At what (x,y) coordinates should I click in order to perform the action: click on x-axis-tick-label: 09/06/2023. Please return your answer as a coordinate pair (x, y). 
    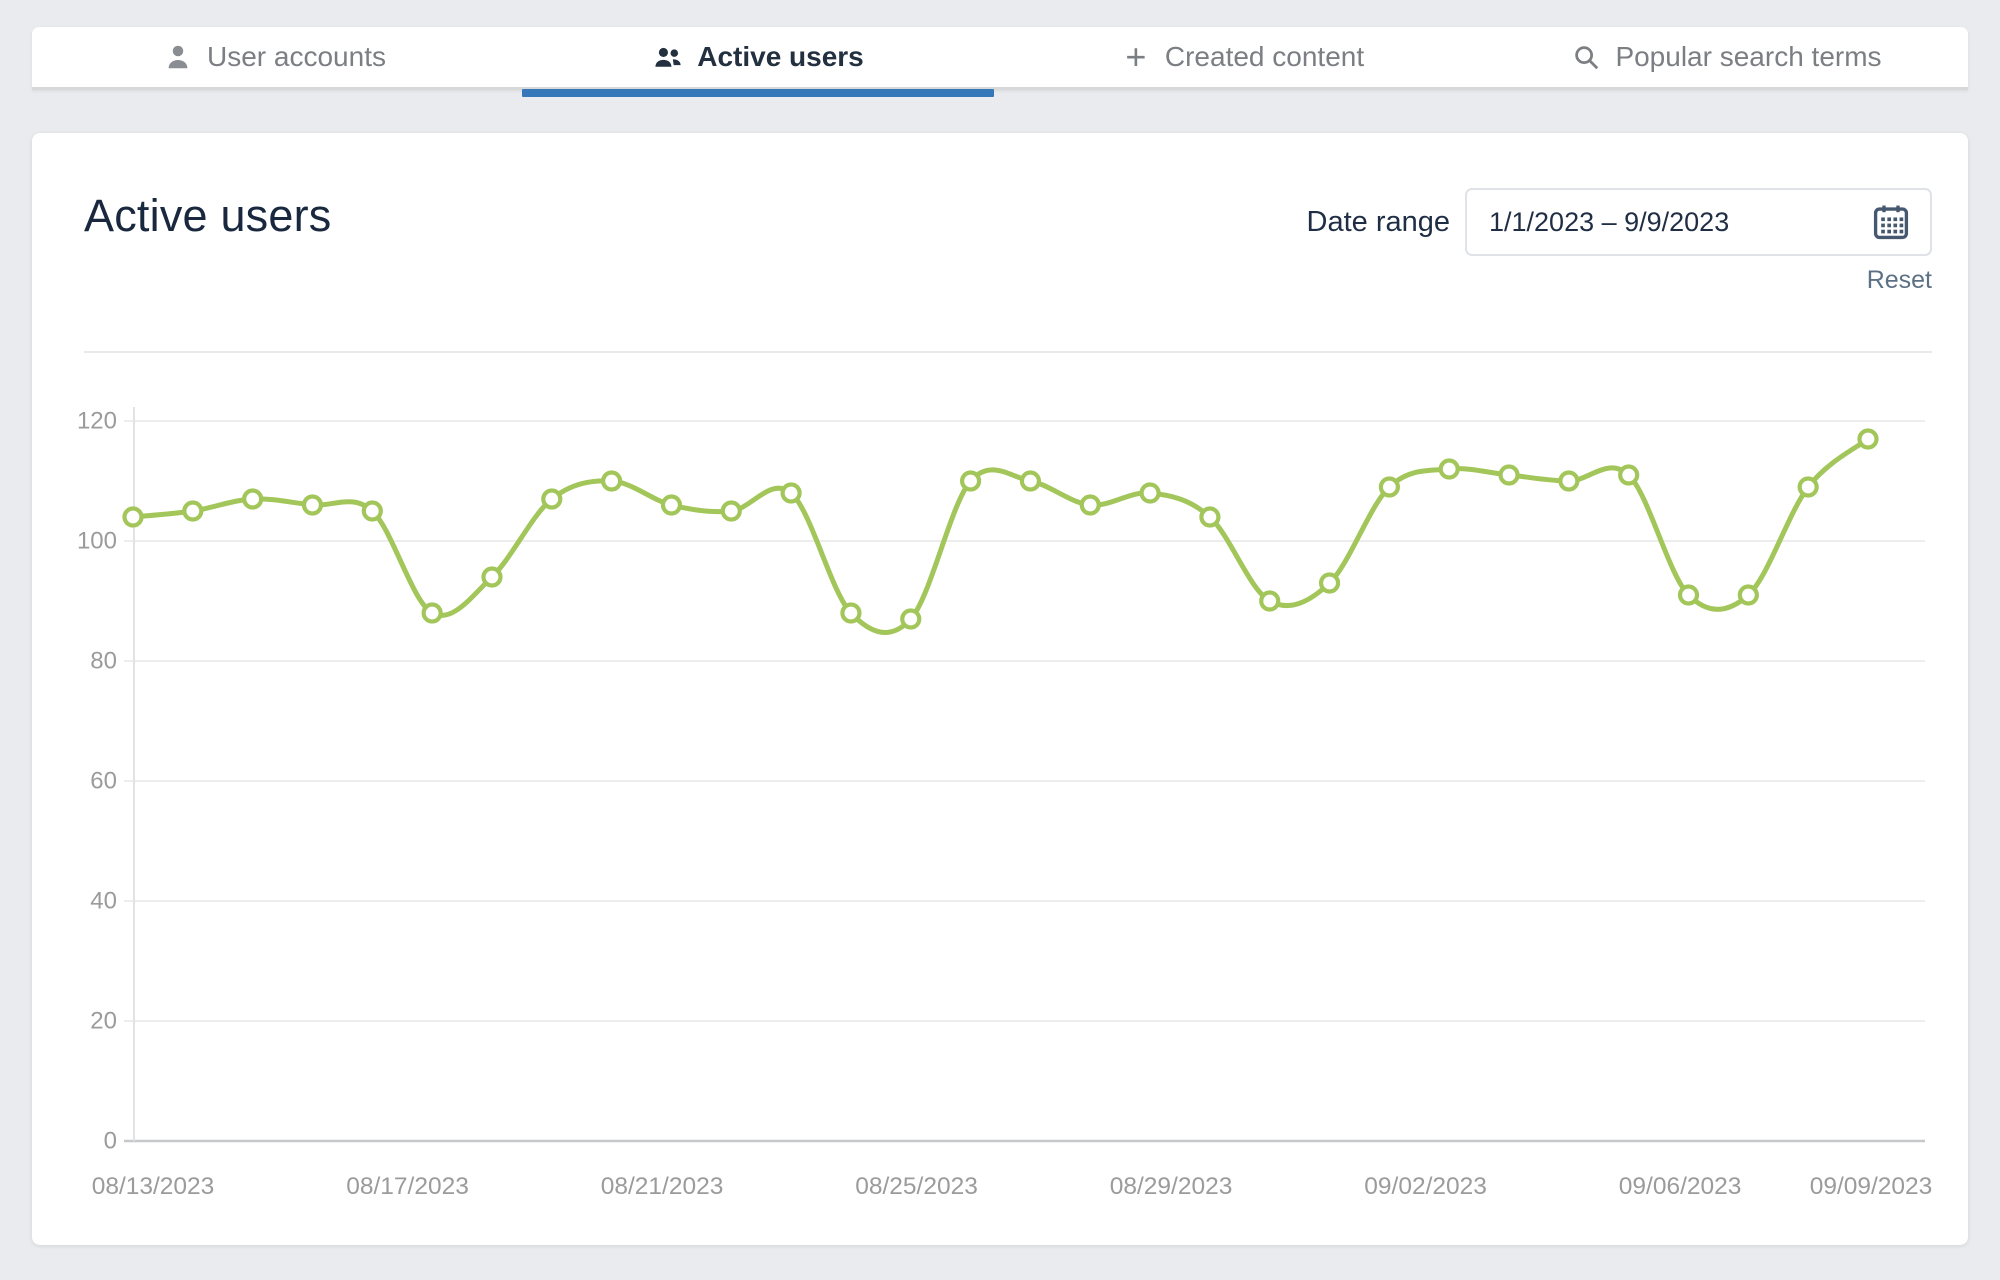
    Looking at the image, I should click on (1680, 1186).